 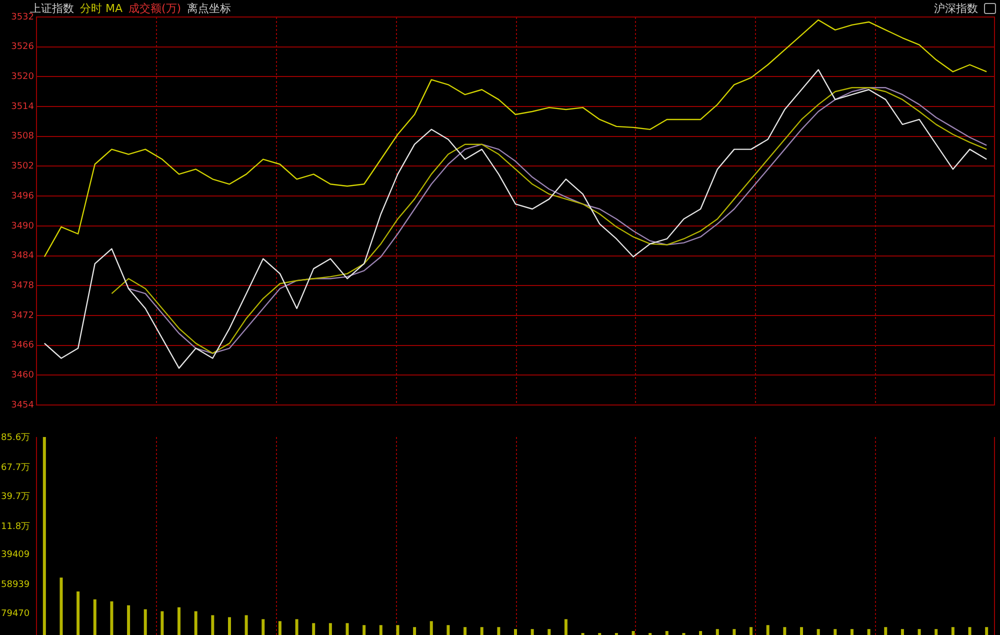 I want to click on text: 79470, so click(x=15, y=614).